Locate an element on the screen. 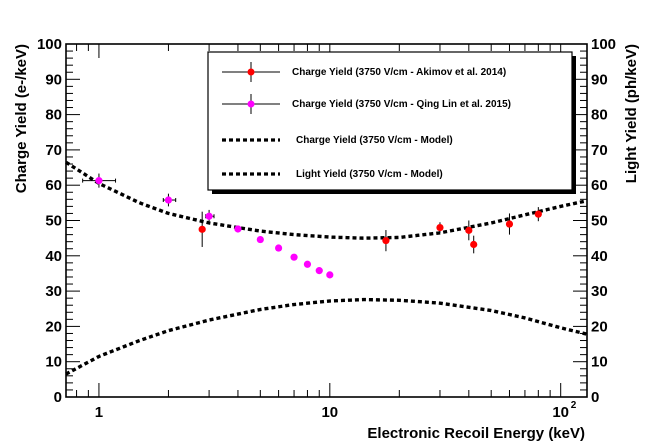 The height and width of the screenshot is (443, 654). y-tick-label: 70 is located at coordinates (53, 150).